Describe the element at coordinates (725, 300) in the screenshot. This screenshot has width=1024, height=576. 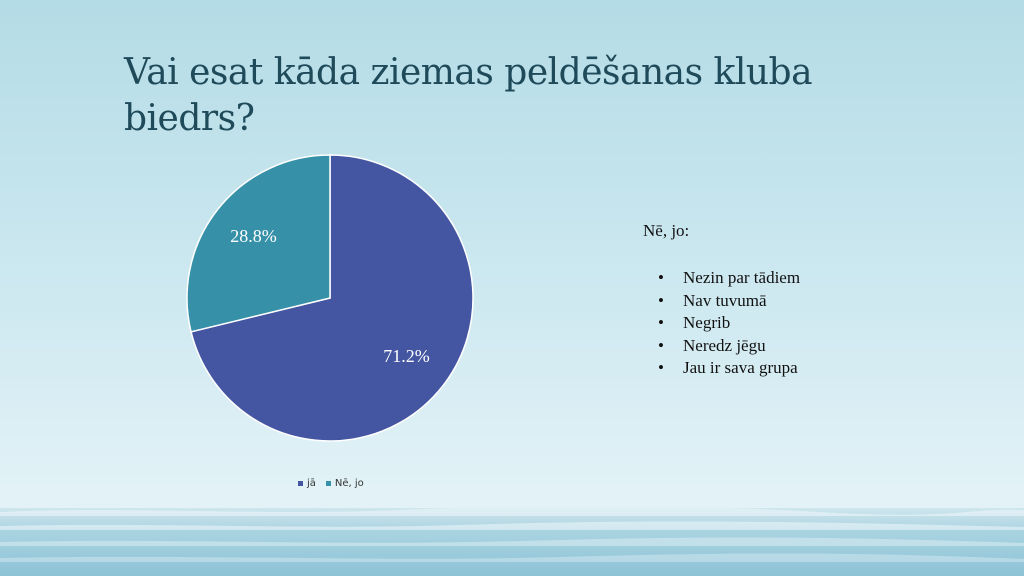
I see `reason-text: Nav tuvumā` at that location.